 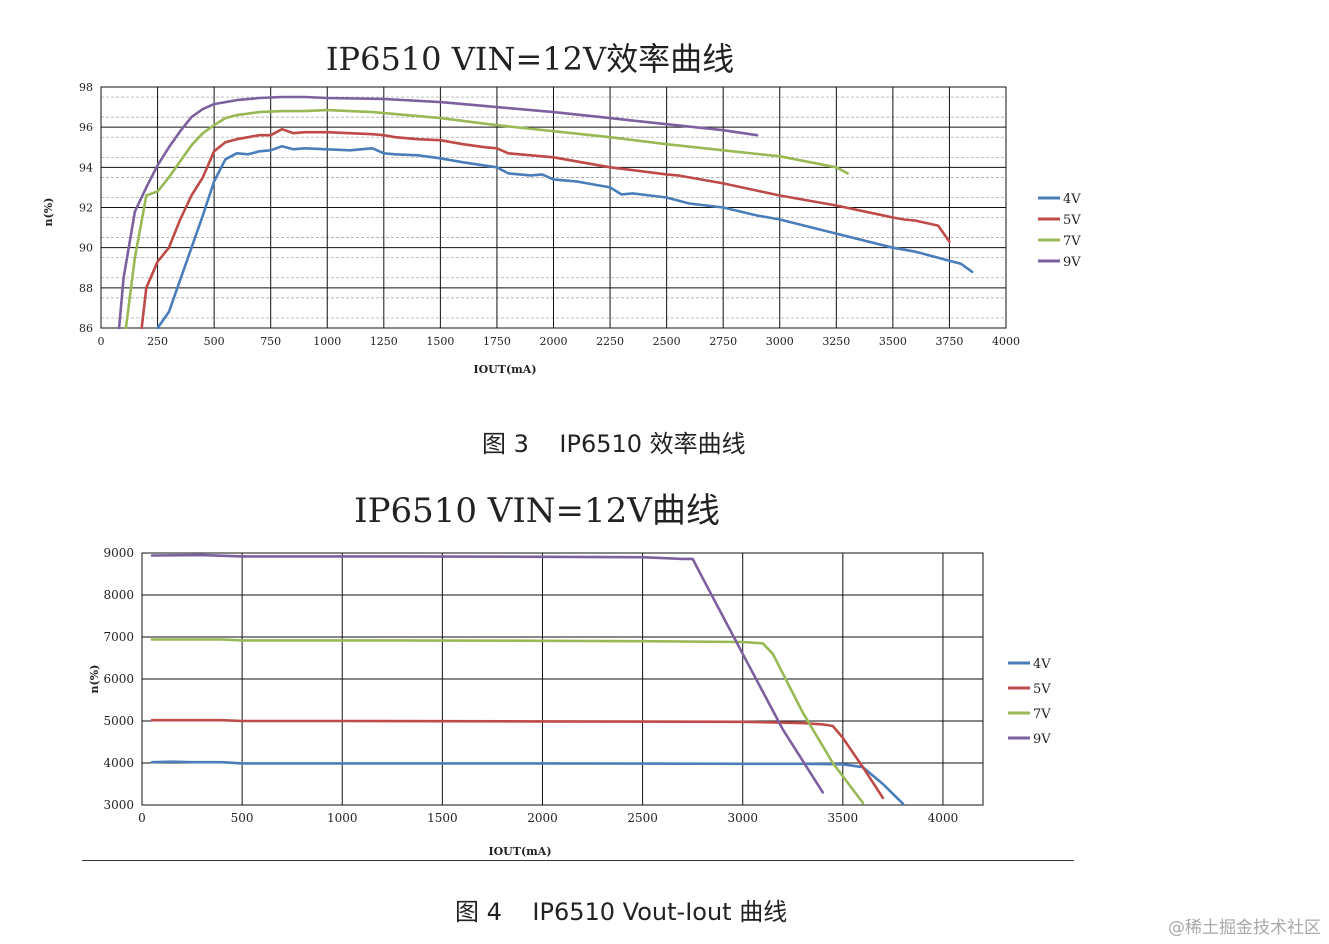 I want to click on c2-legend-label: 4V, so click(x=1042, y=664).